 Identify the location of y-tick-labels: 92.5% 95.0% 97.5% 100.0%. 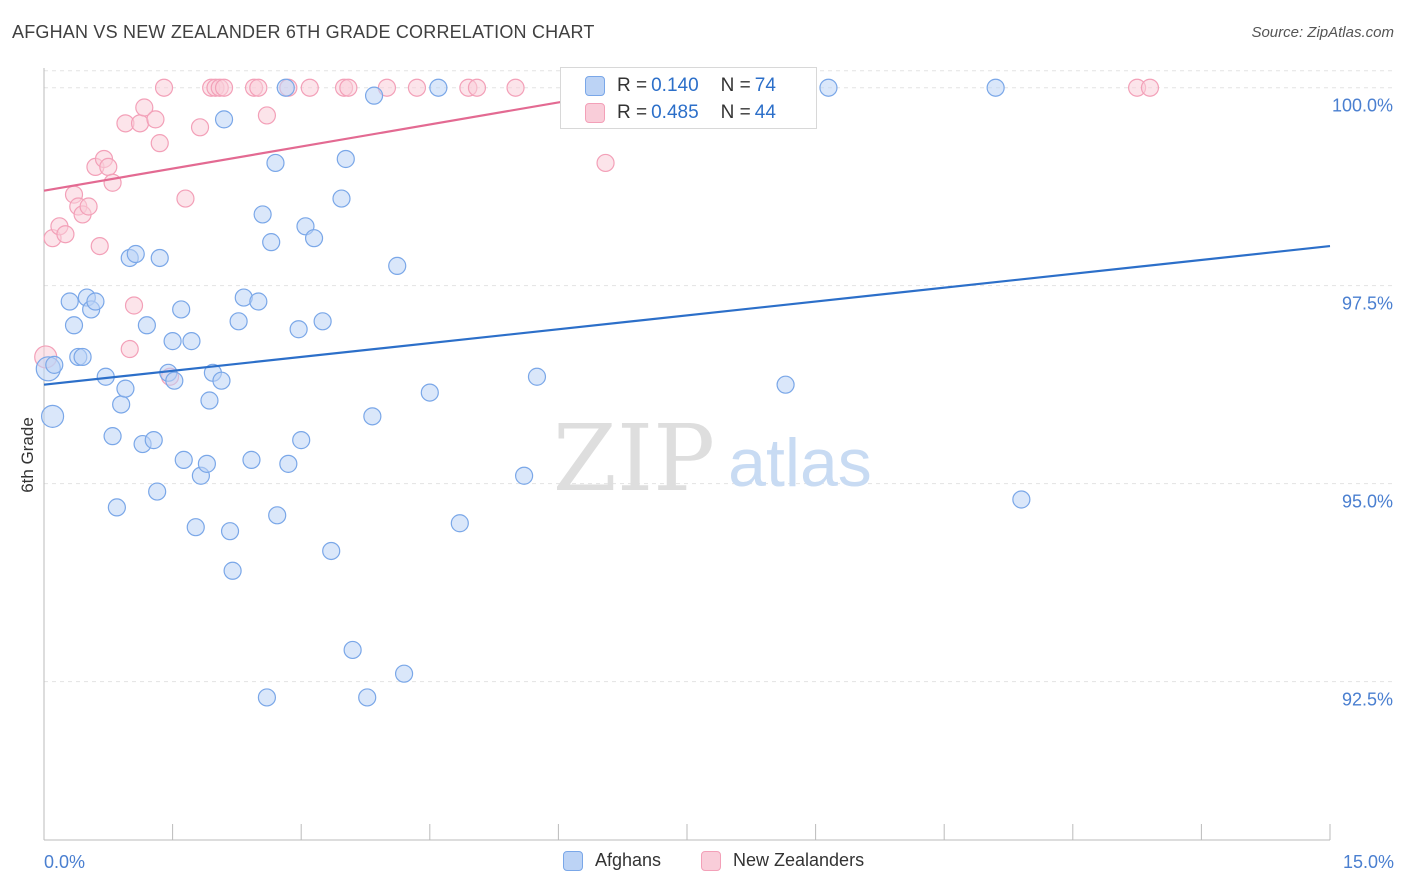
(1362, 403).